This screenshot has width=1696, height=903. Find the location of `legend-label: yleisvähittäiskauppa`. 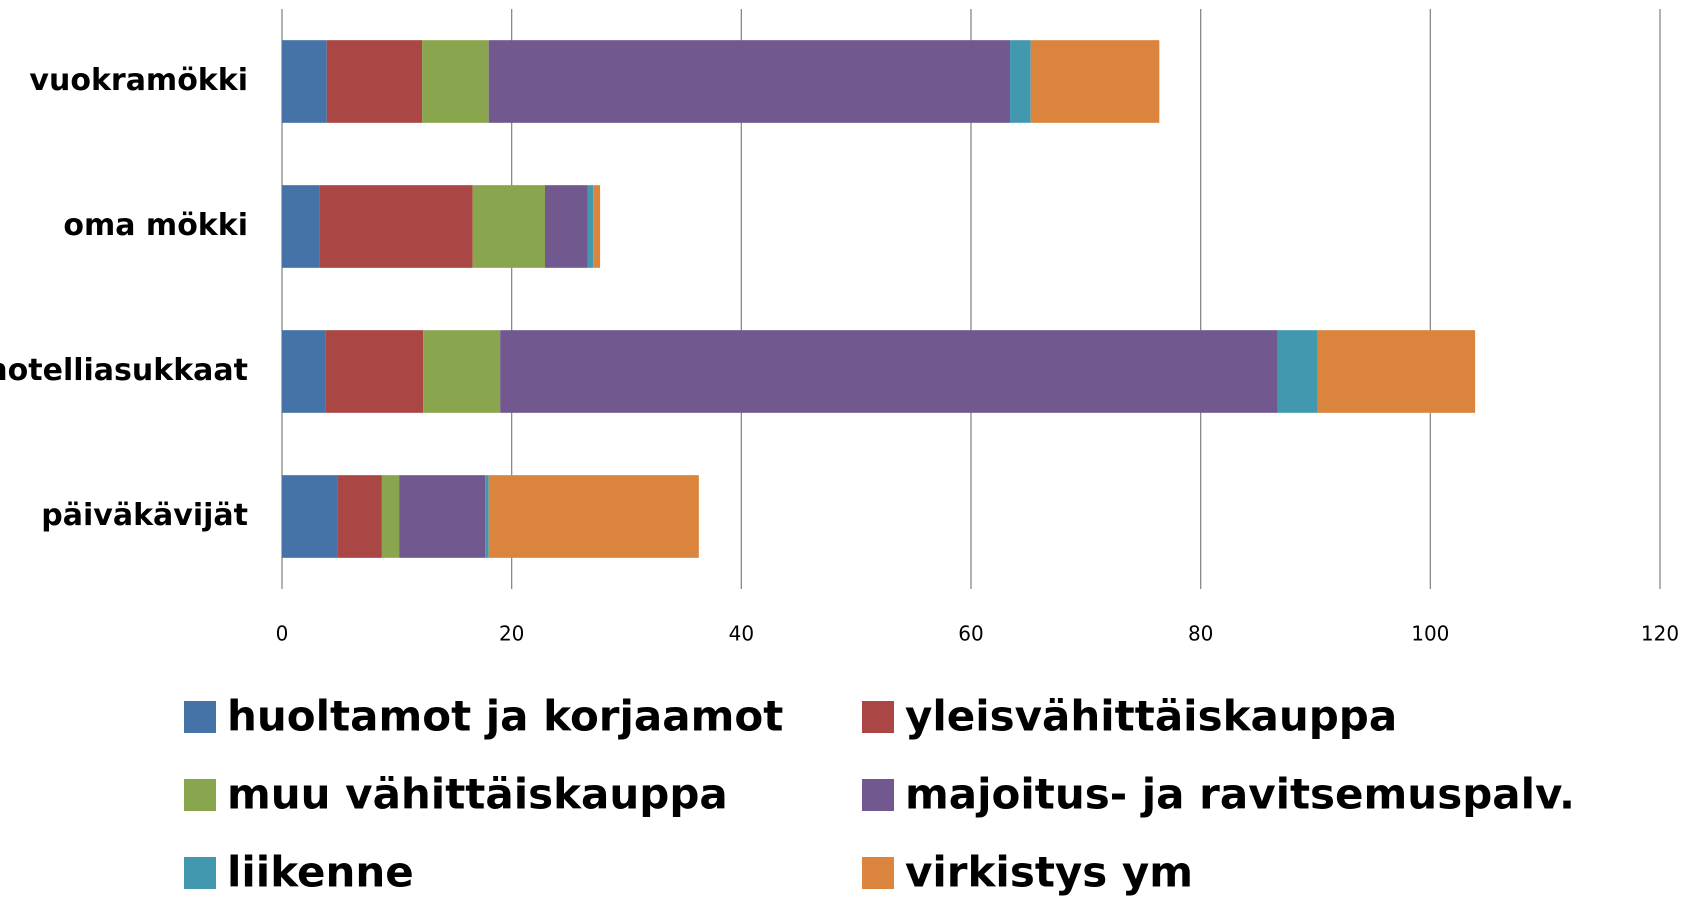

legend-label: yleisvähittäiskauppa is located at coordinates (1151, 716).